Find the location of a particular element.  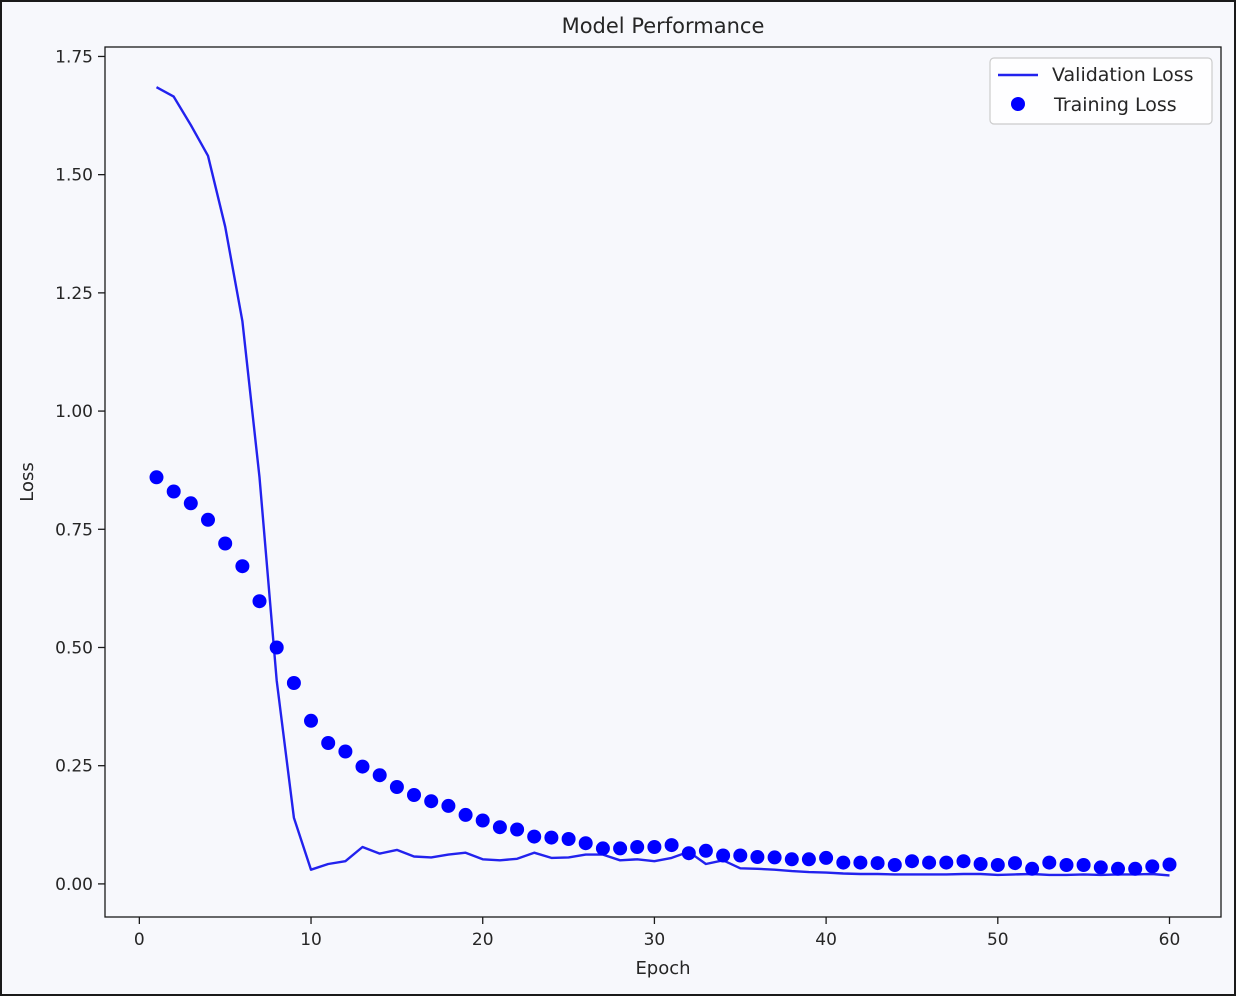

legend: Validation Loss Training Loss is located at coordinates (1101, 91).